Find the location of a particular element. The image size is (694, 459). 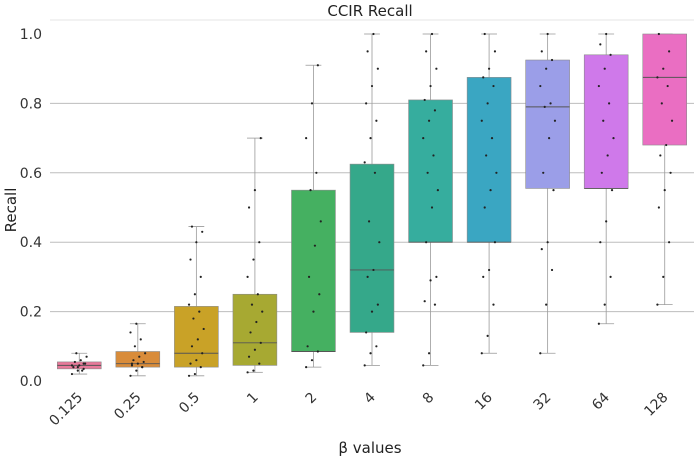

y-tick-label: 0.6 is located at coordinates (31, 174).